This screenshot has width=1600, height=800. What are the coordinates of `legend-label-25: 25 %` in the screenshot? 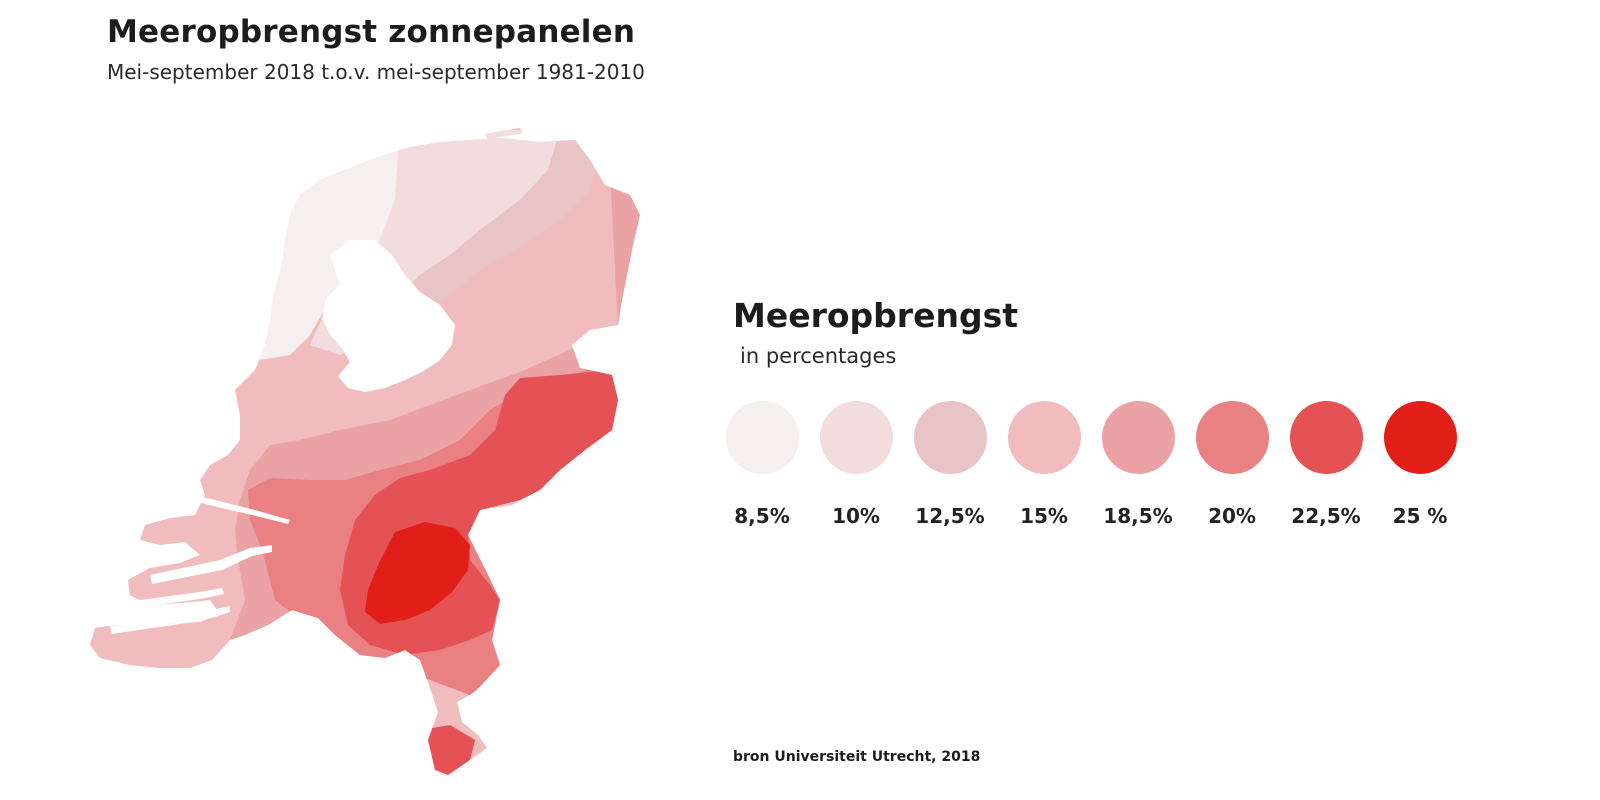 It's located at (1420, 516).